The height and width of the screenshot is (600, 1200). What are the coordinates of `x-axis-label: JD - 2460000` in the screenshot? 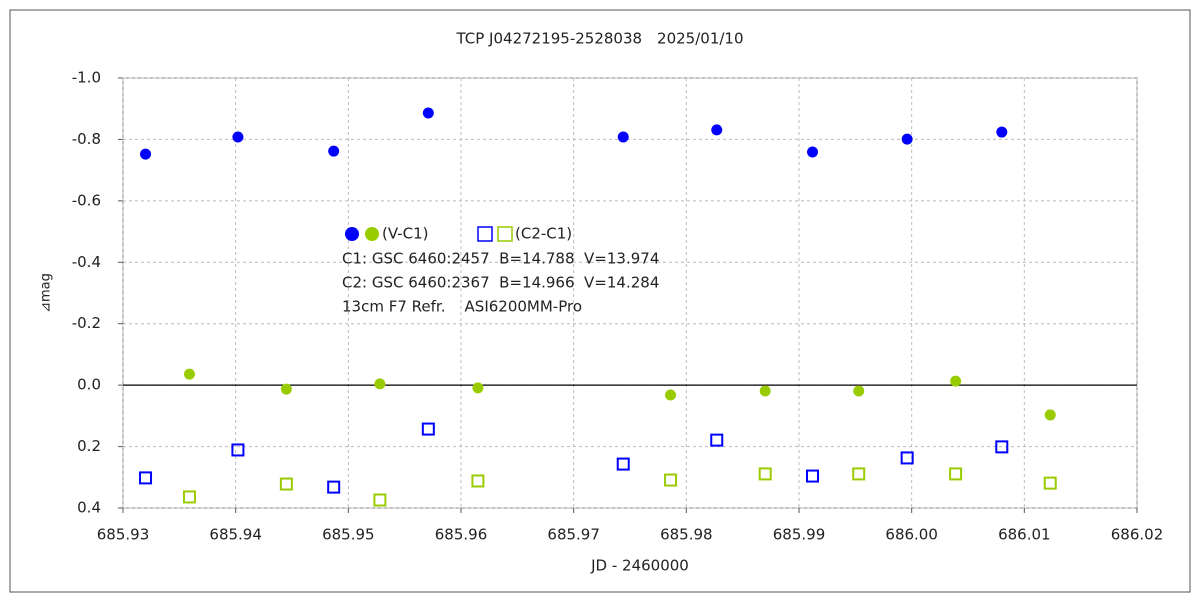 It's located at (639, 566).